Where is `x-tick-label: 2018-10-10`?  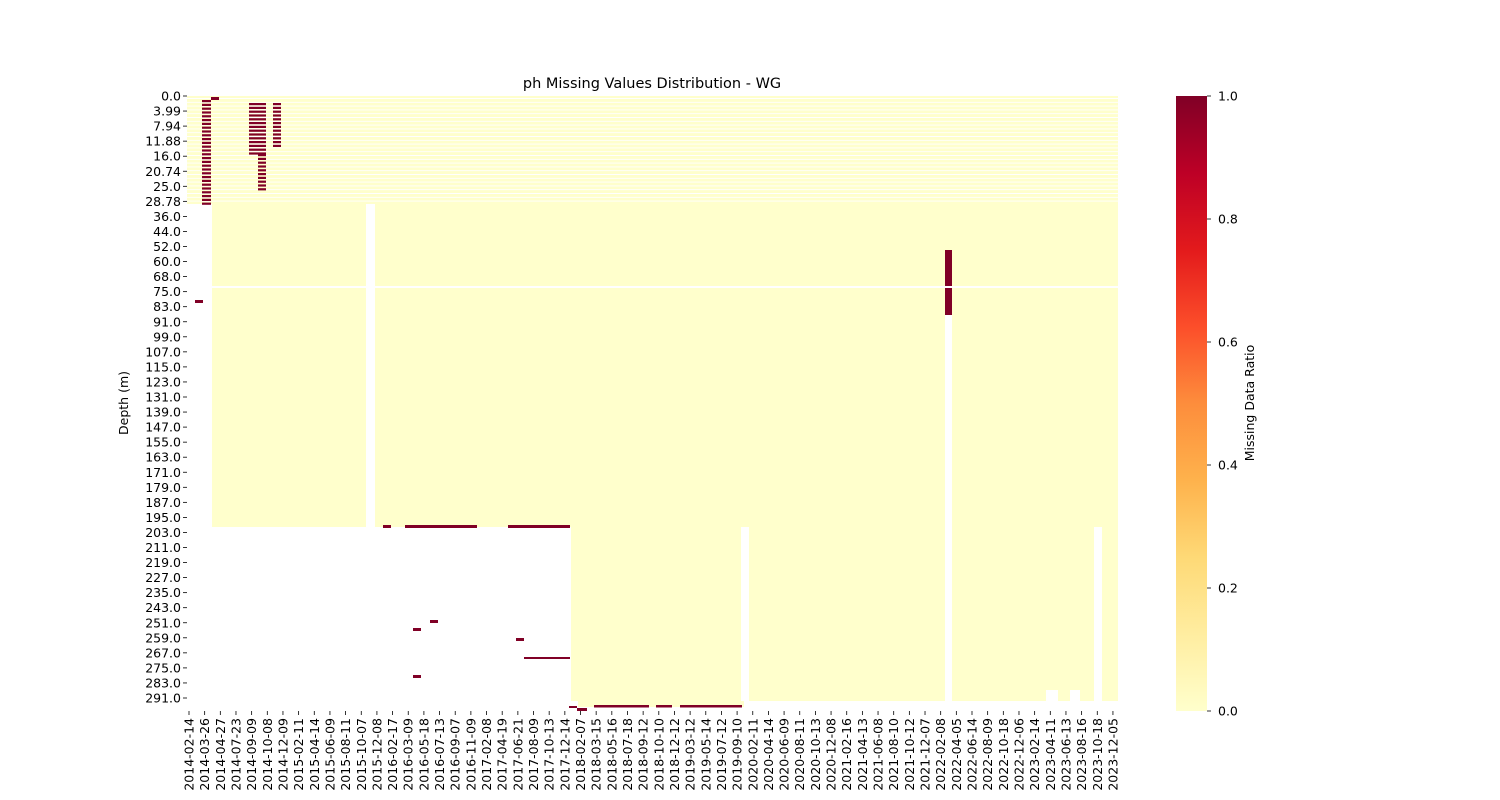 x-tick-label: 2018-10-10 is located at coordinates (658, 754).